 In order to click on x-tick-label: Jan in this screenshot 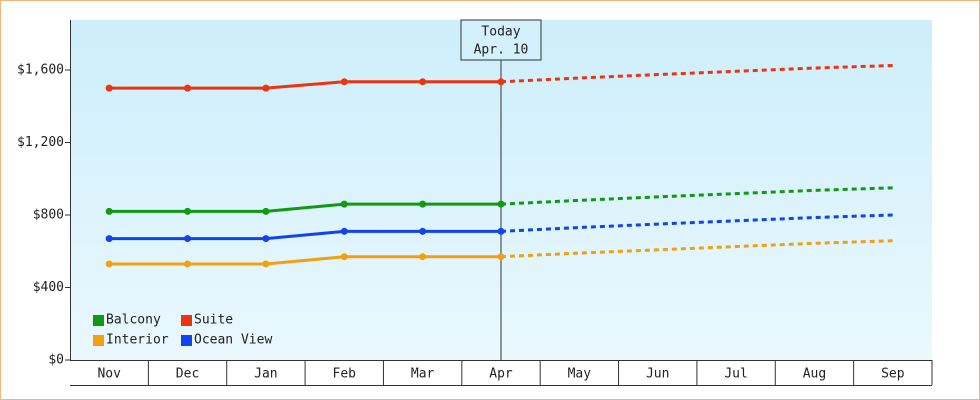, I will do `click(265, 374)`.